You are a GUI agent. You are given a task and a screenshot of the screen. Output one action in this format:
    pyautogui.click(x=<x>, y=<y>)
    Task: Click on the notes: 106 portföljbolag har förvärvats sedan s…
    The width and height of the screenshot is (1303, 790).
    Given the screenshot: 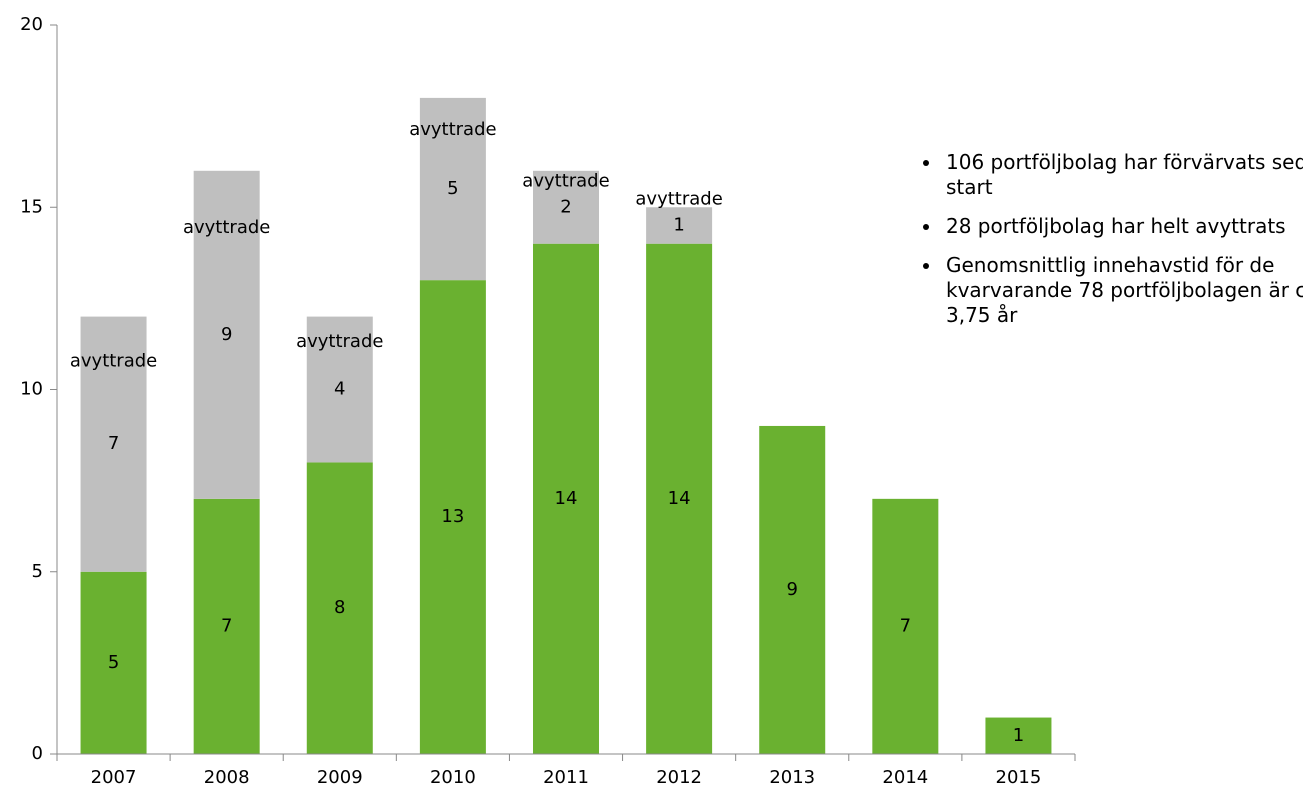 What is the action you would take?
    pyautogui.click(x=1096, y=246)
    